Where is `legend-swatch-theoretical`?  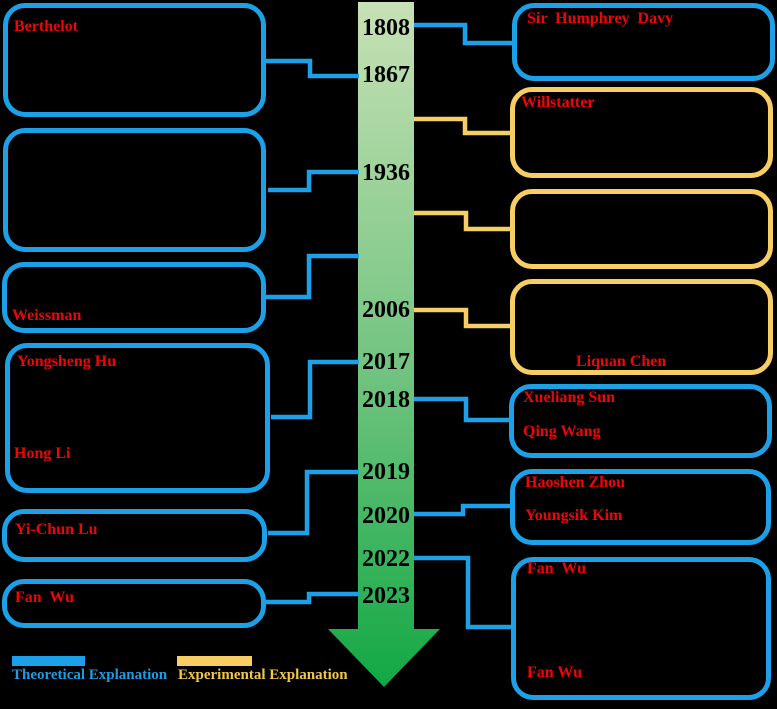
legend-swatch-theoretical is located at coordinates (48, 661).